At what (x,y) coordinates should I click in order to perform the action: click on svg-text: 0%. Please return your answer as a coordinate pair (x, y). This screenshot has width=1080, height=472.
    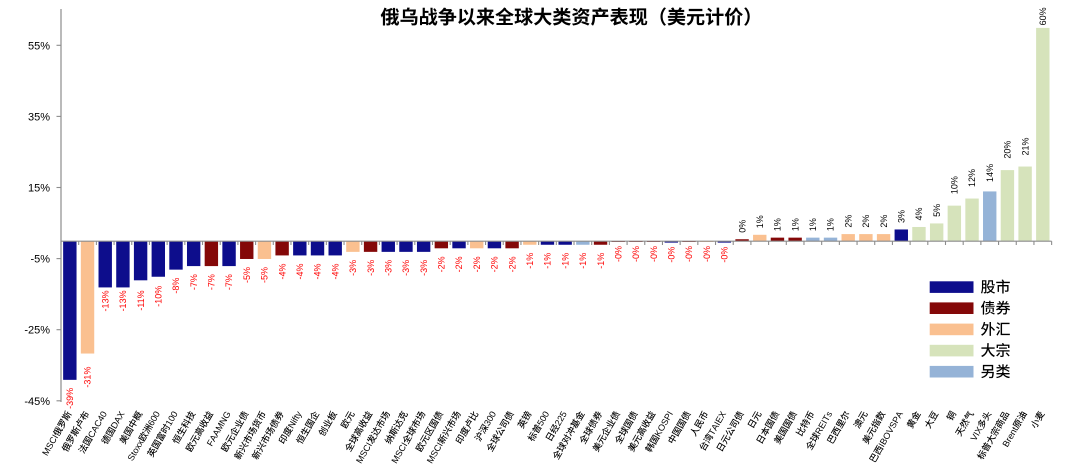
    Looking at the image, I should click on (742, 226).